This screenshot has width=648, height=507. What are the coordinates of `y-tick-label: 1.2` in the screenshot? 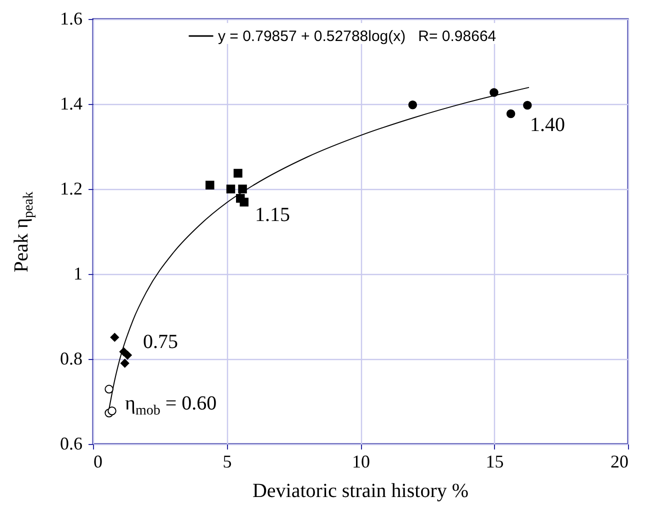 It's located at (71, 188).